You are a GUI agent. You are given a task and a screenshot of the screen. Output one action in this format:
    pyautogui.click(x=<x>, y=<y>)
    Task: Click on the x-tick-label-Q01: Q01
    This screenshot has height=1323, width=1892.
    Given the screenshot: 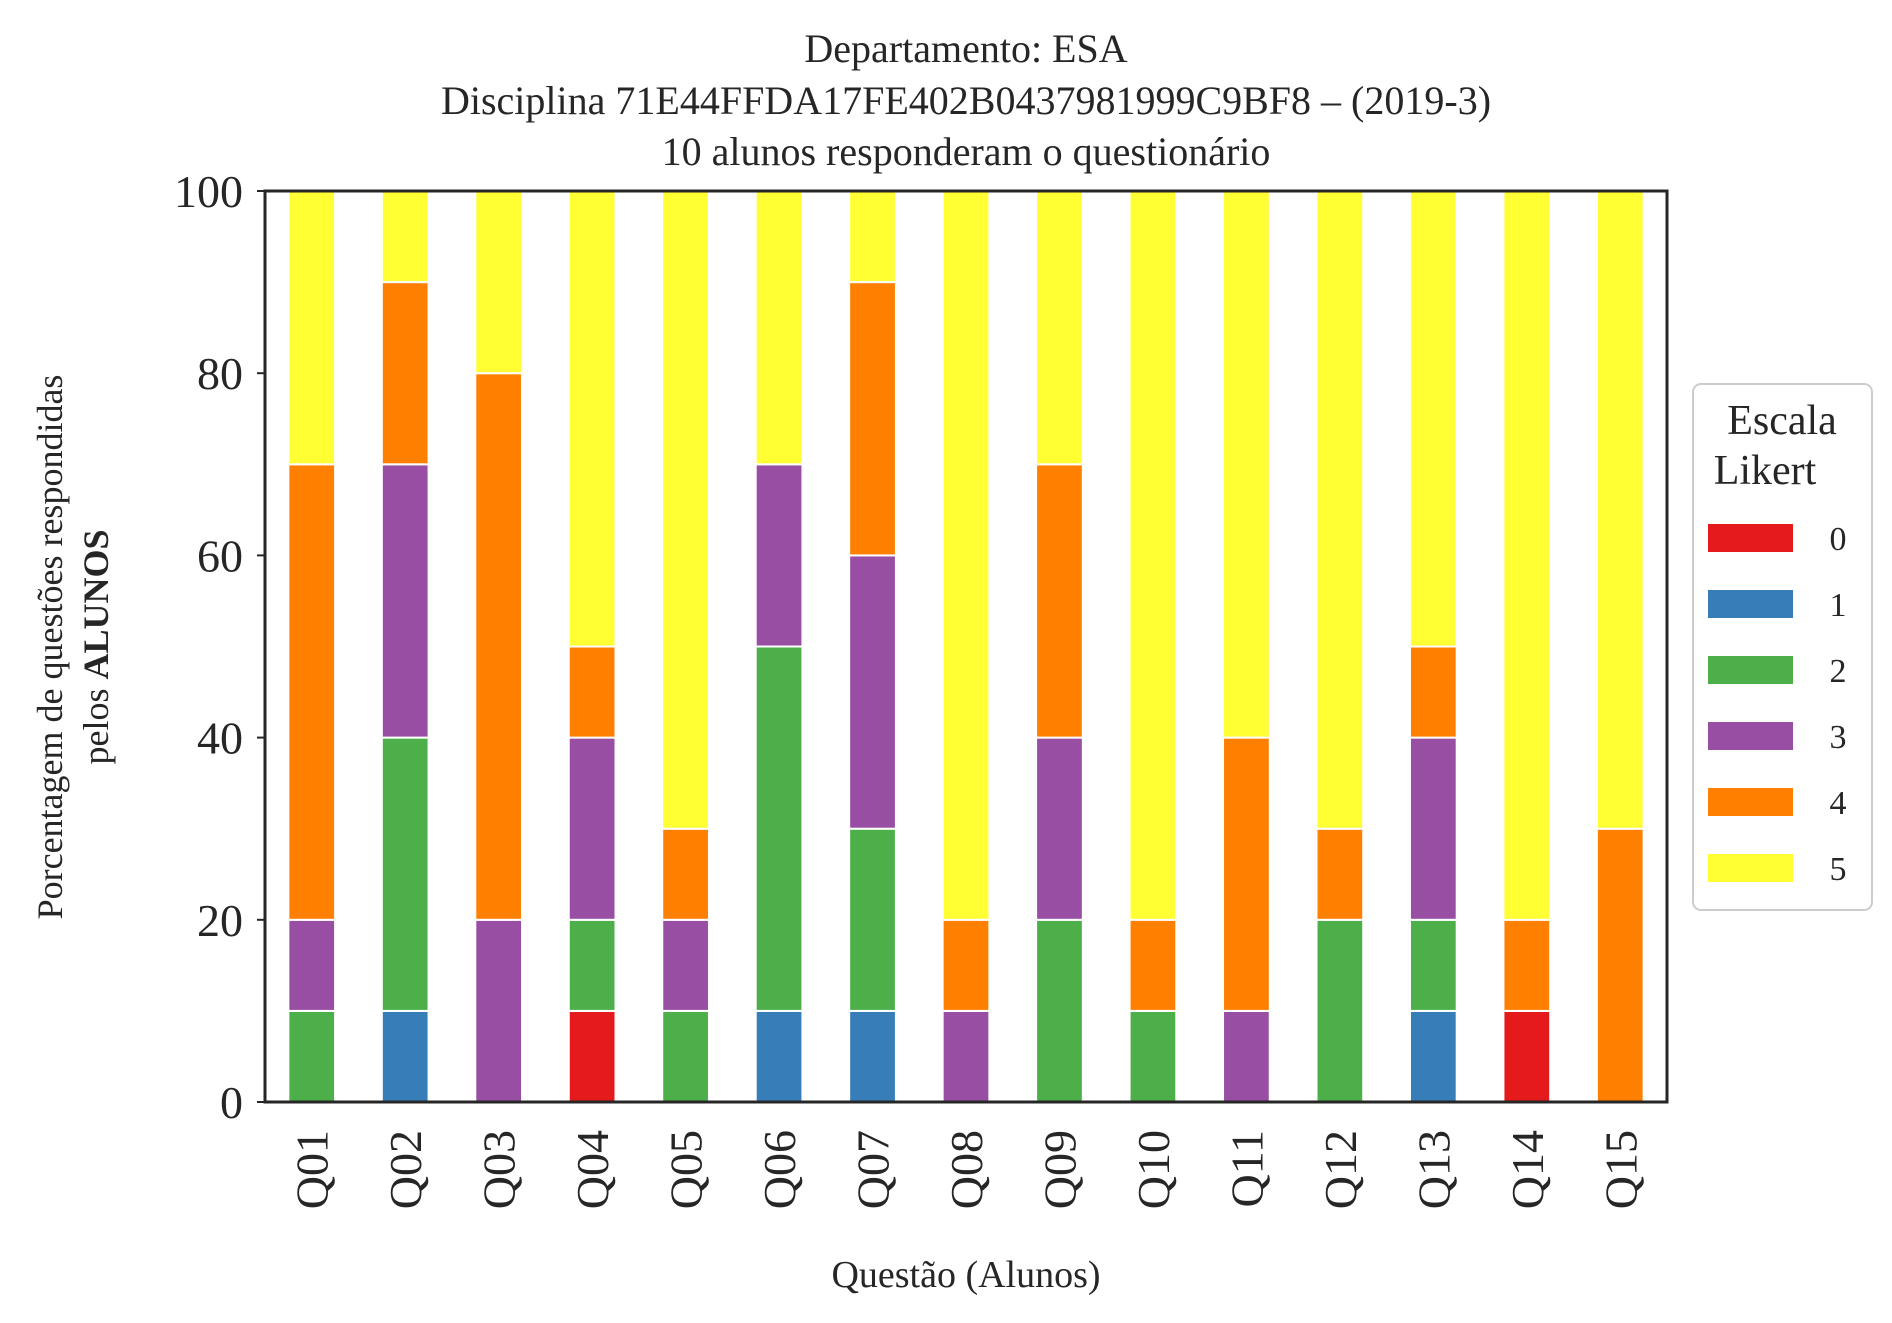 What is the action you would take?
    pyautogui.click(x=312, y=1169)
    